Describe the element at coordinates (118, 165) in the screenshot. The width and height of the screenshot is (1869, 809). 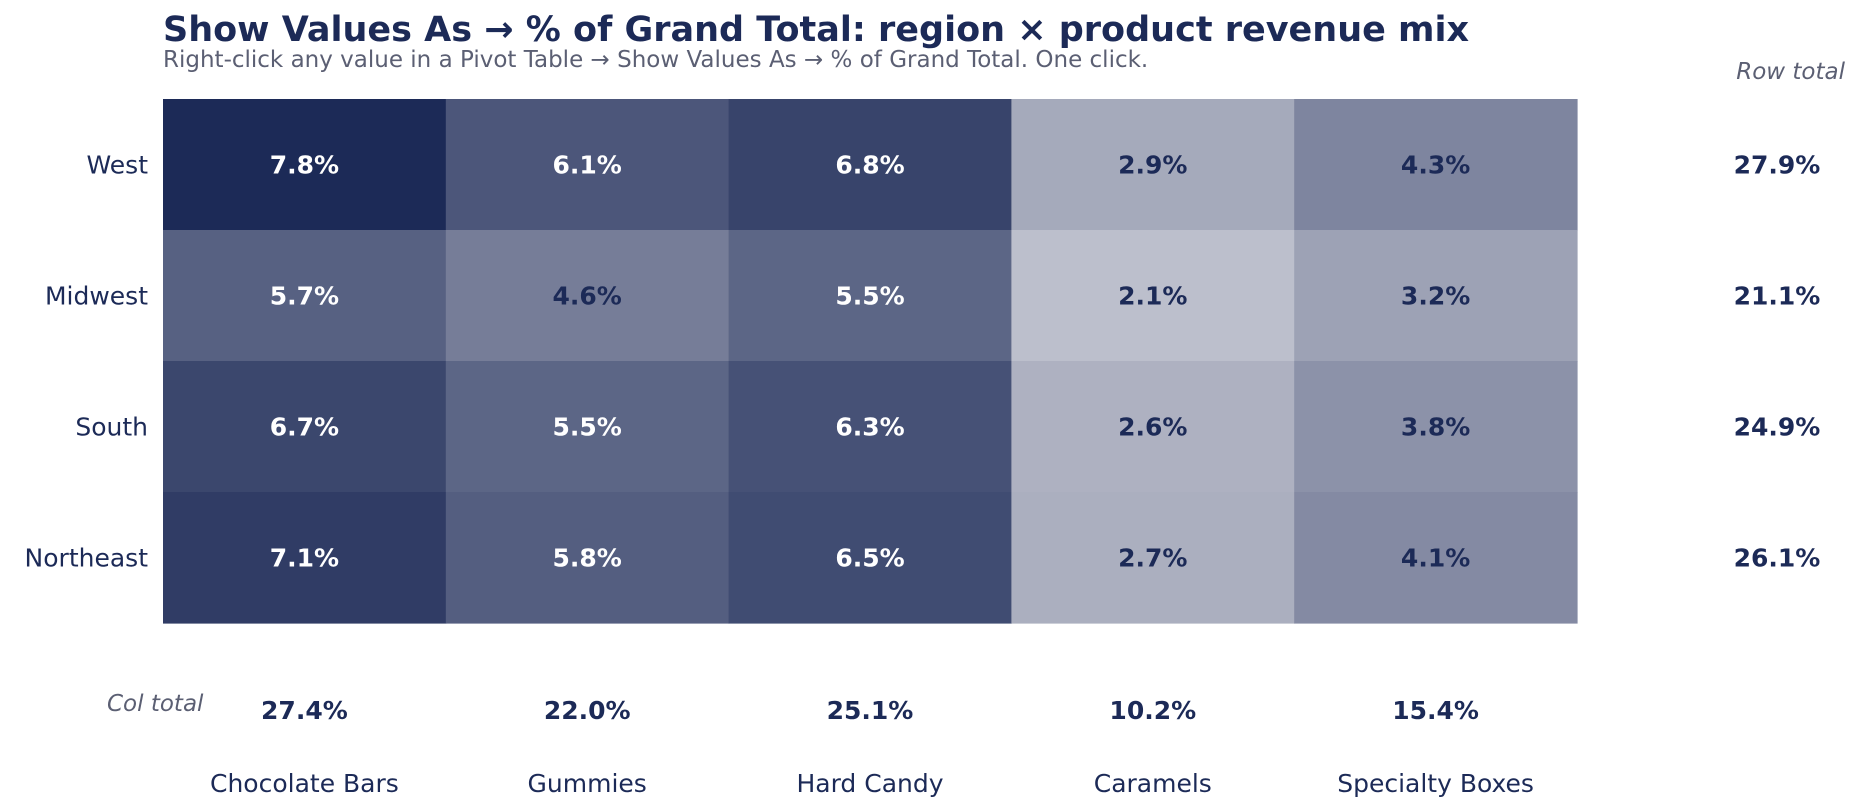
I see `row-label: West` at that location.